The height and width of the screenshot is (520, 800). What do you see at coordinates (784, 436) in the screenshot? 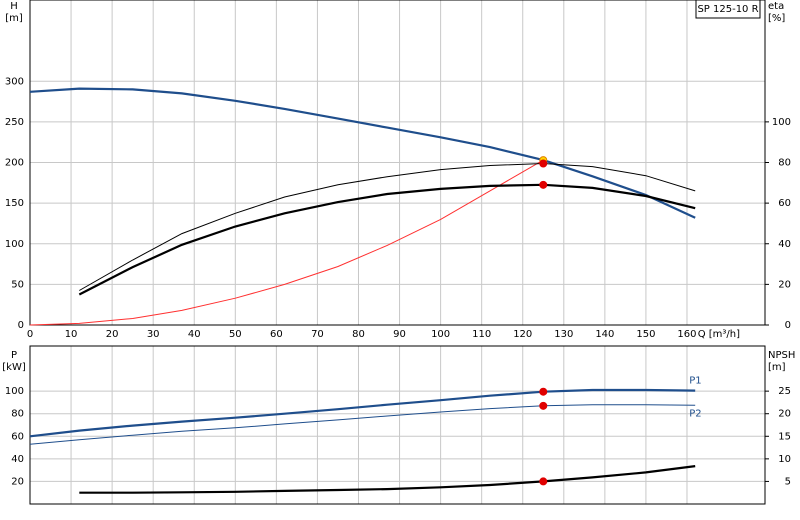
I see `y2-tick-label: 15` at bounding box center [784, 436].